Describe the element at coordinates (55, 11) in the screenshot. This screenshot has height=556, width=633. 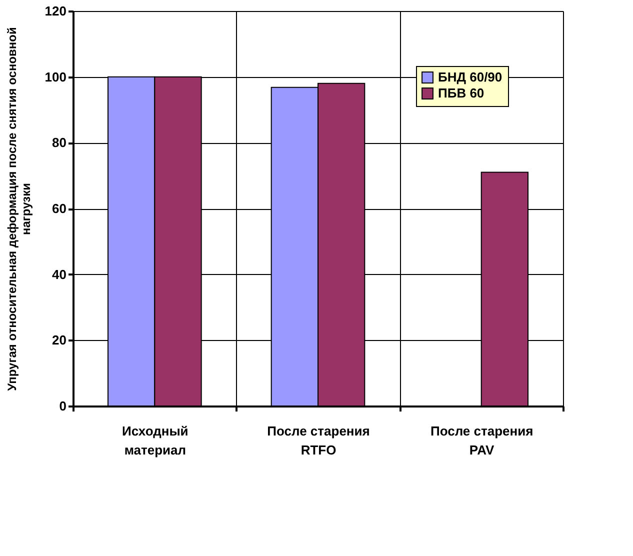
I see `y-tick-label: 120` at that location.